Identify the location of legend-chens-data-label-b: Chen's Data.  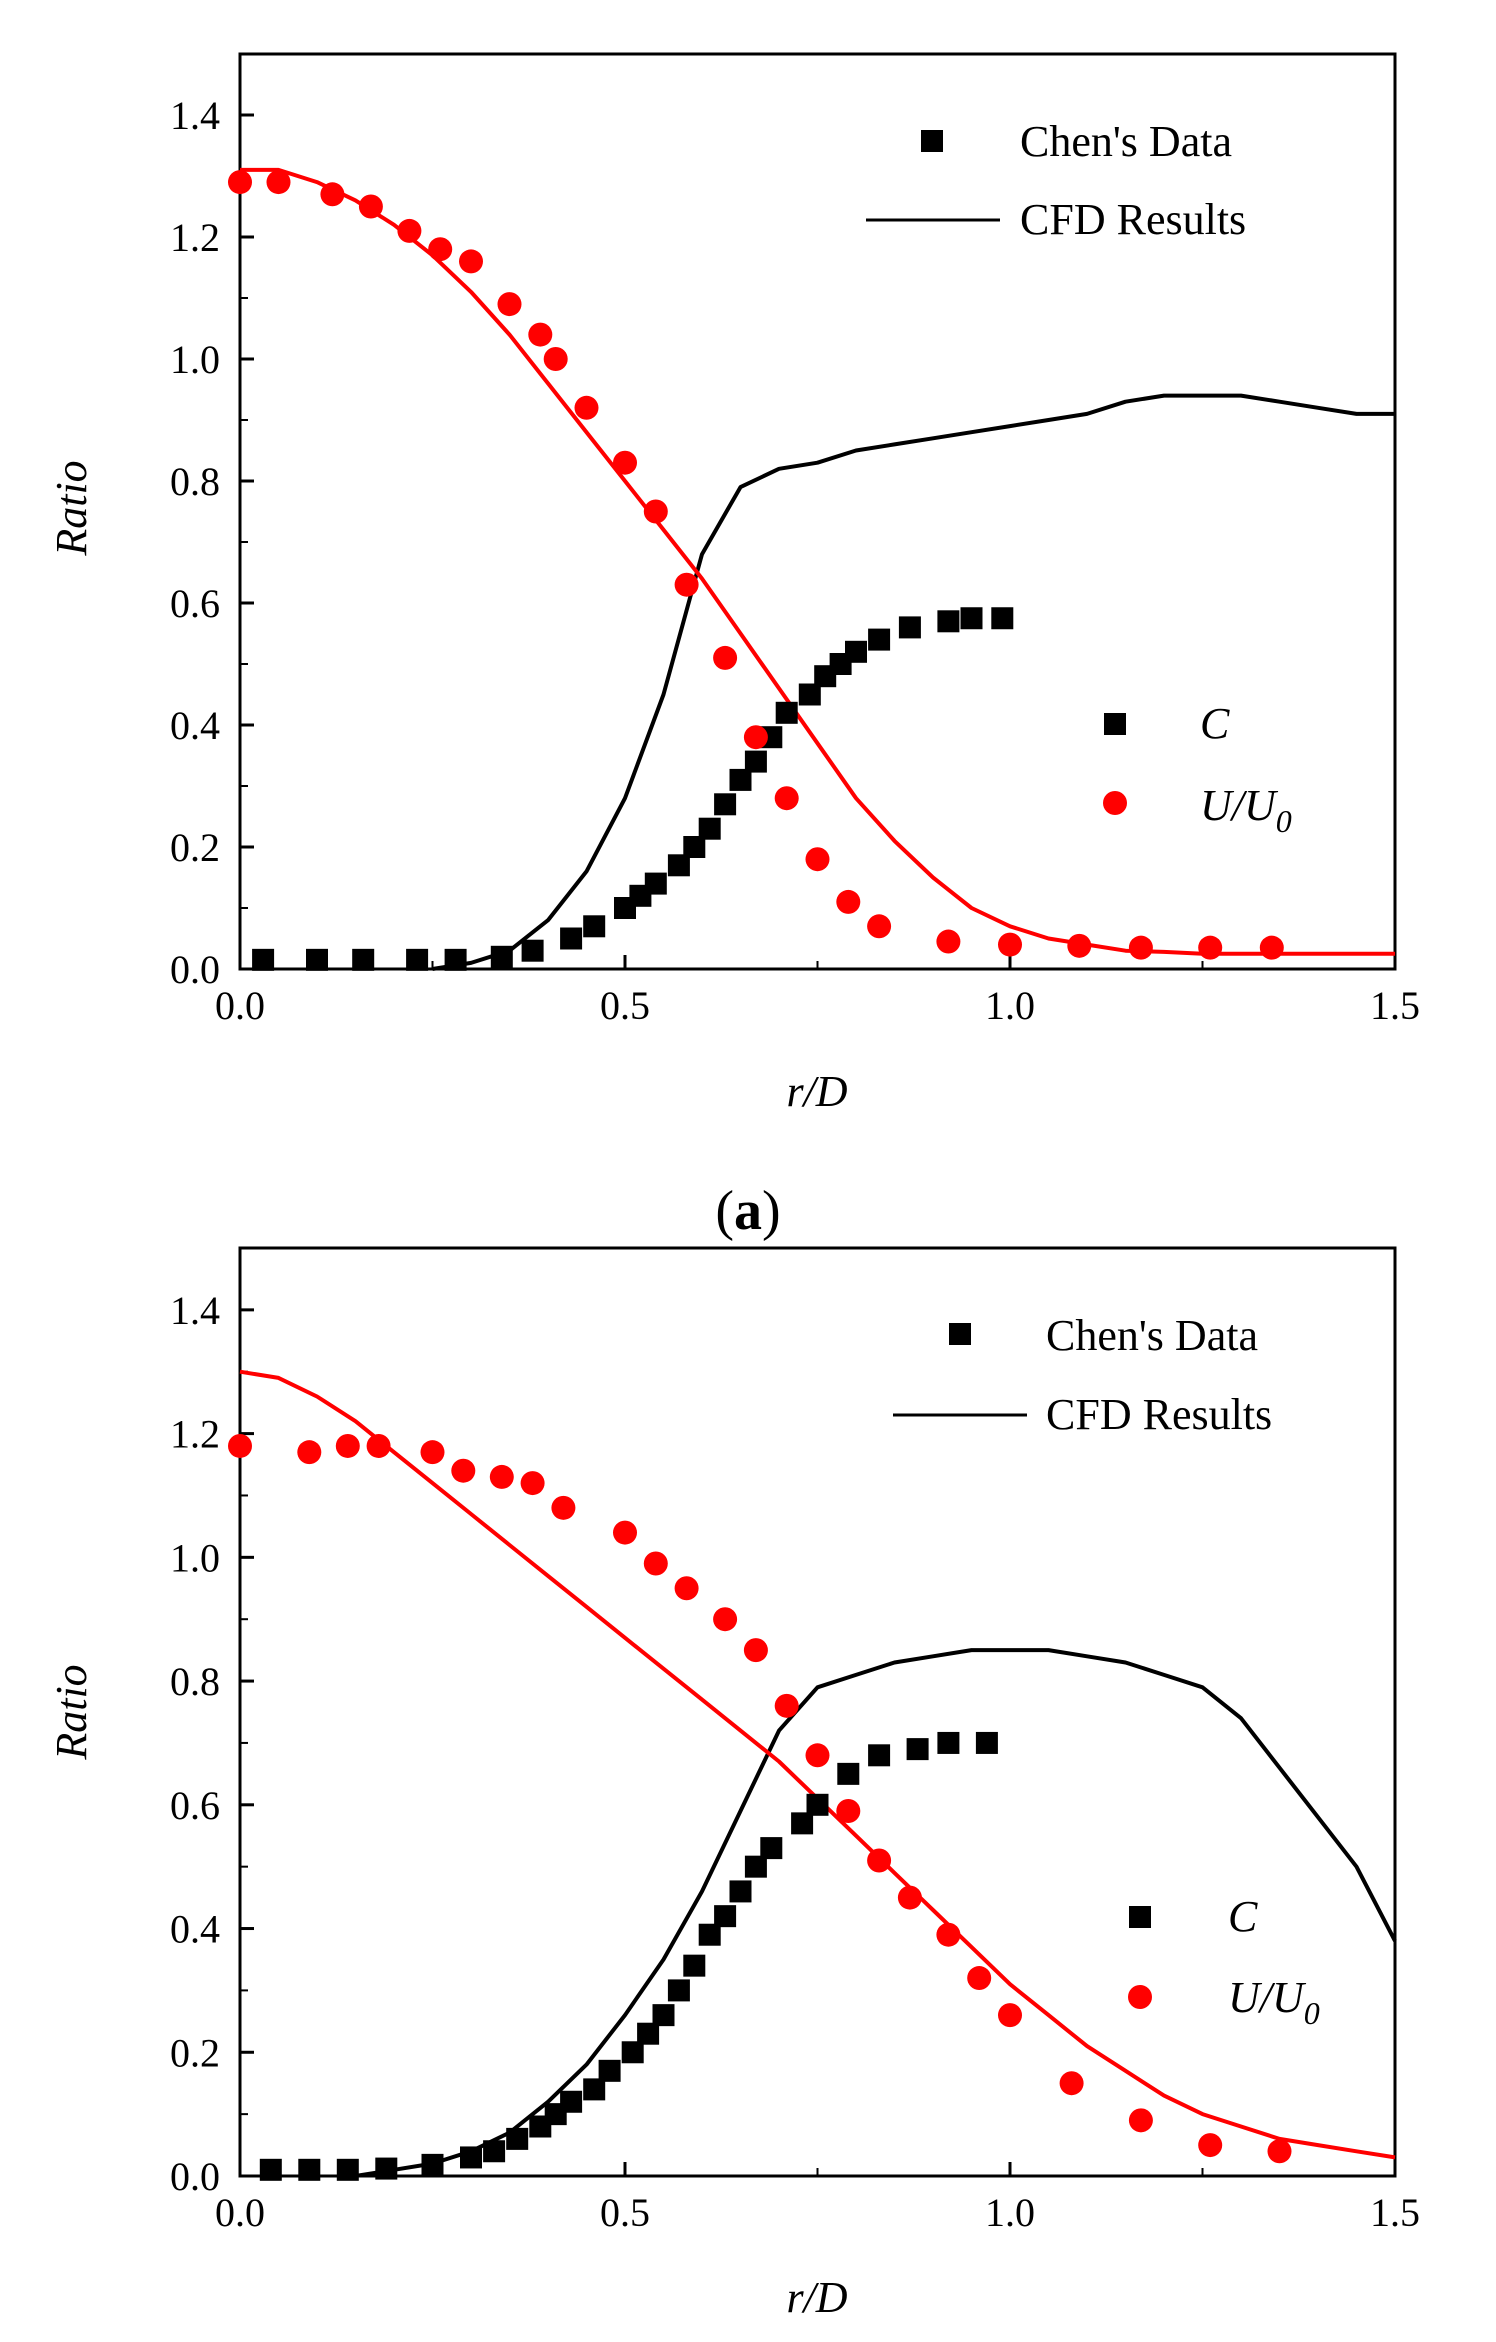
(1152, 1335).